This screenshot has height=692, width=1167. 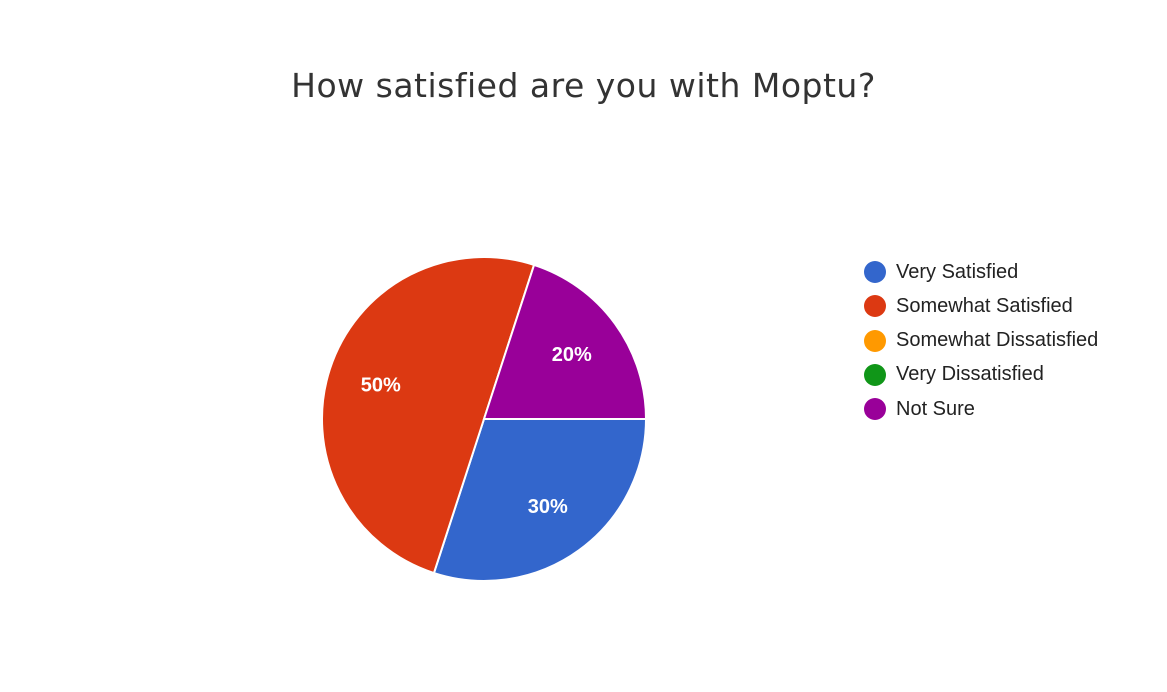 I want to click on legend-label-not-sure: Not Sure, so click(x=935, y=408).